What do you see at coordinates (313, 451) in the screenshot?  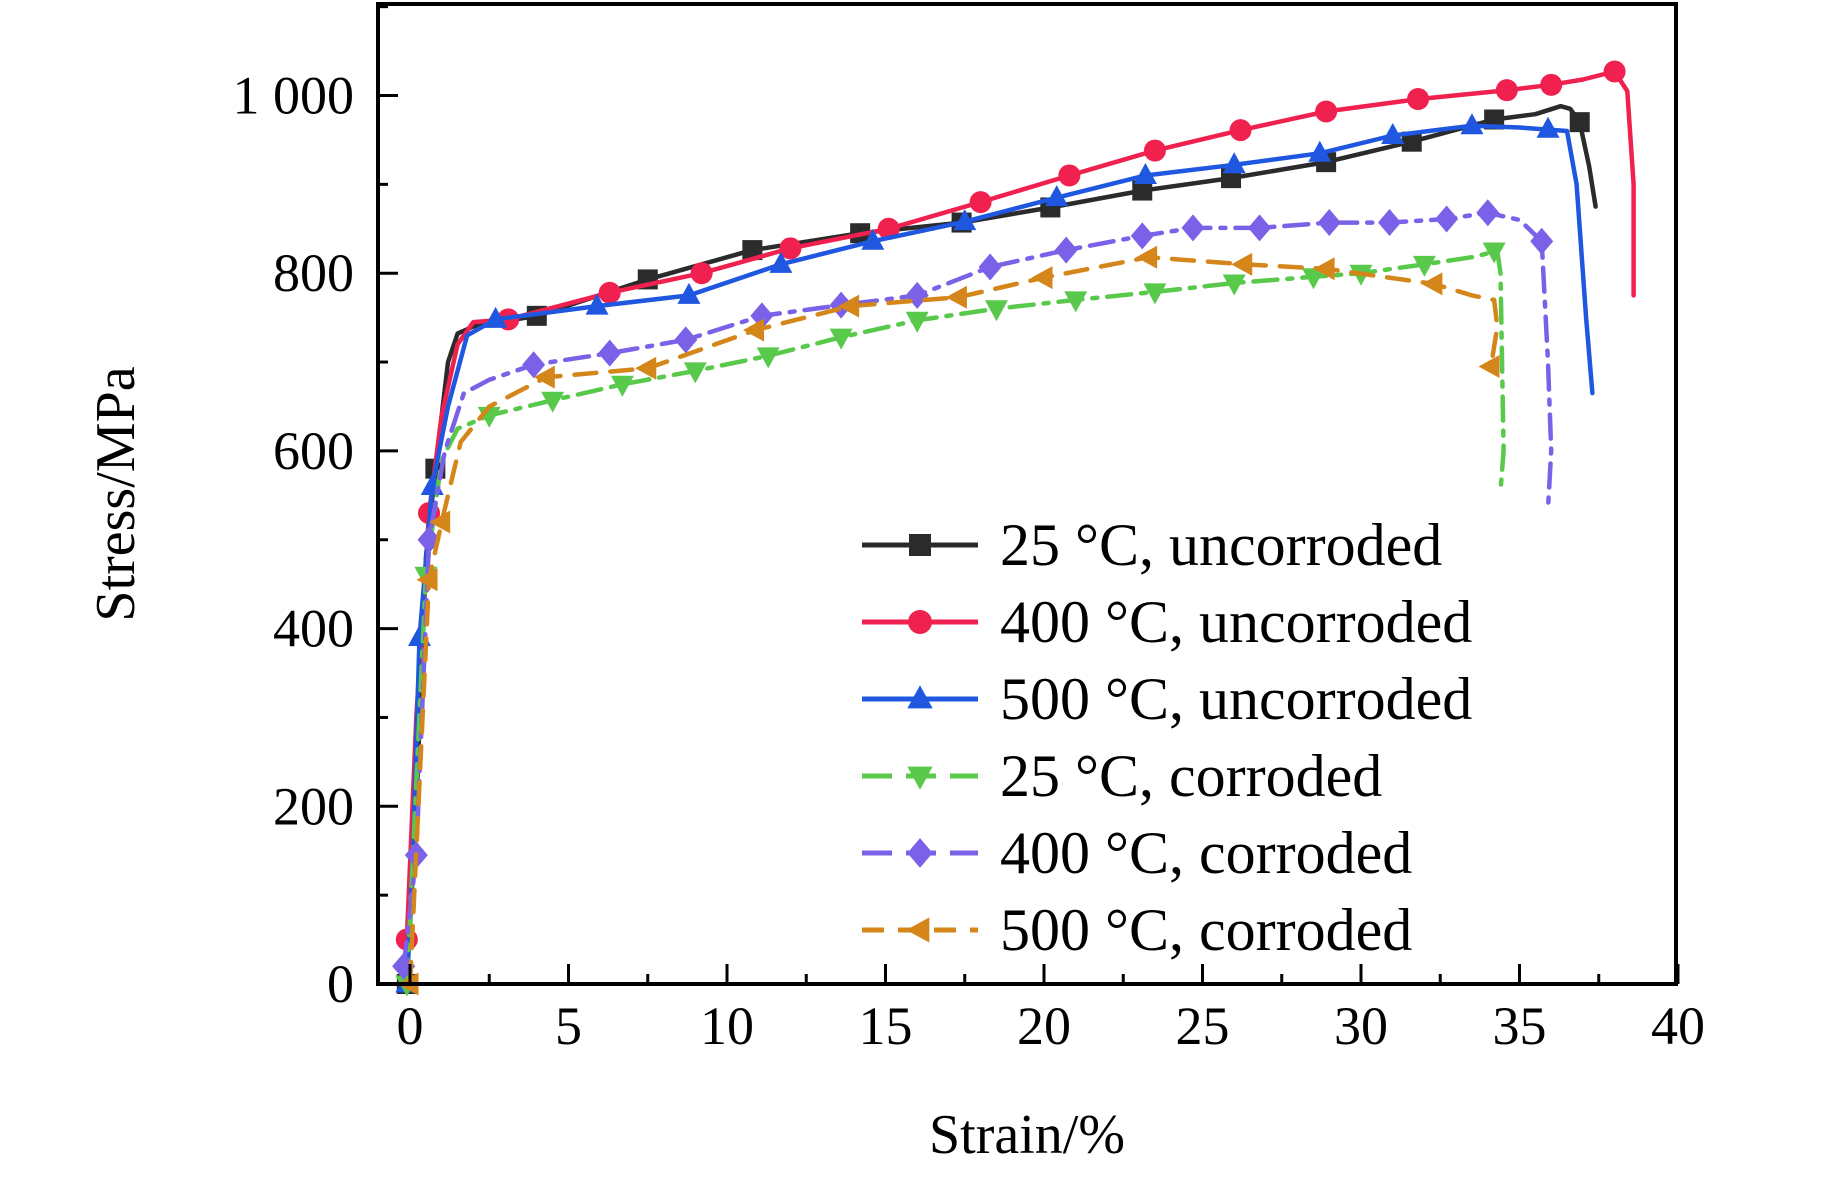 I see `y-tick-label: 600` at bounding box center [313, 451].